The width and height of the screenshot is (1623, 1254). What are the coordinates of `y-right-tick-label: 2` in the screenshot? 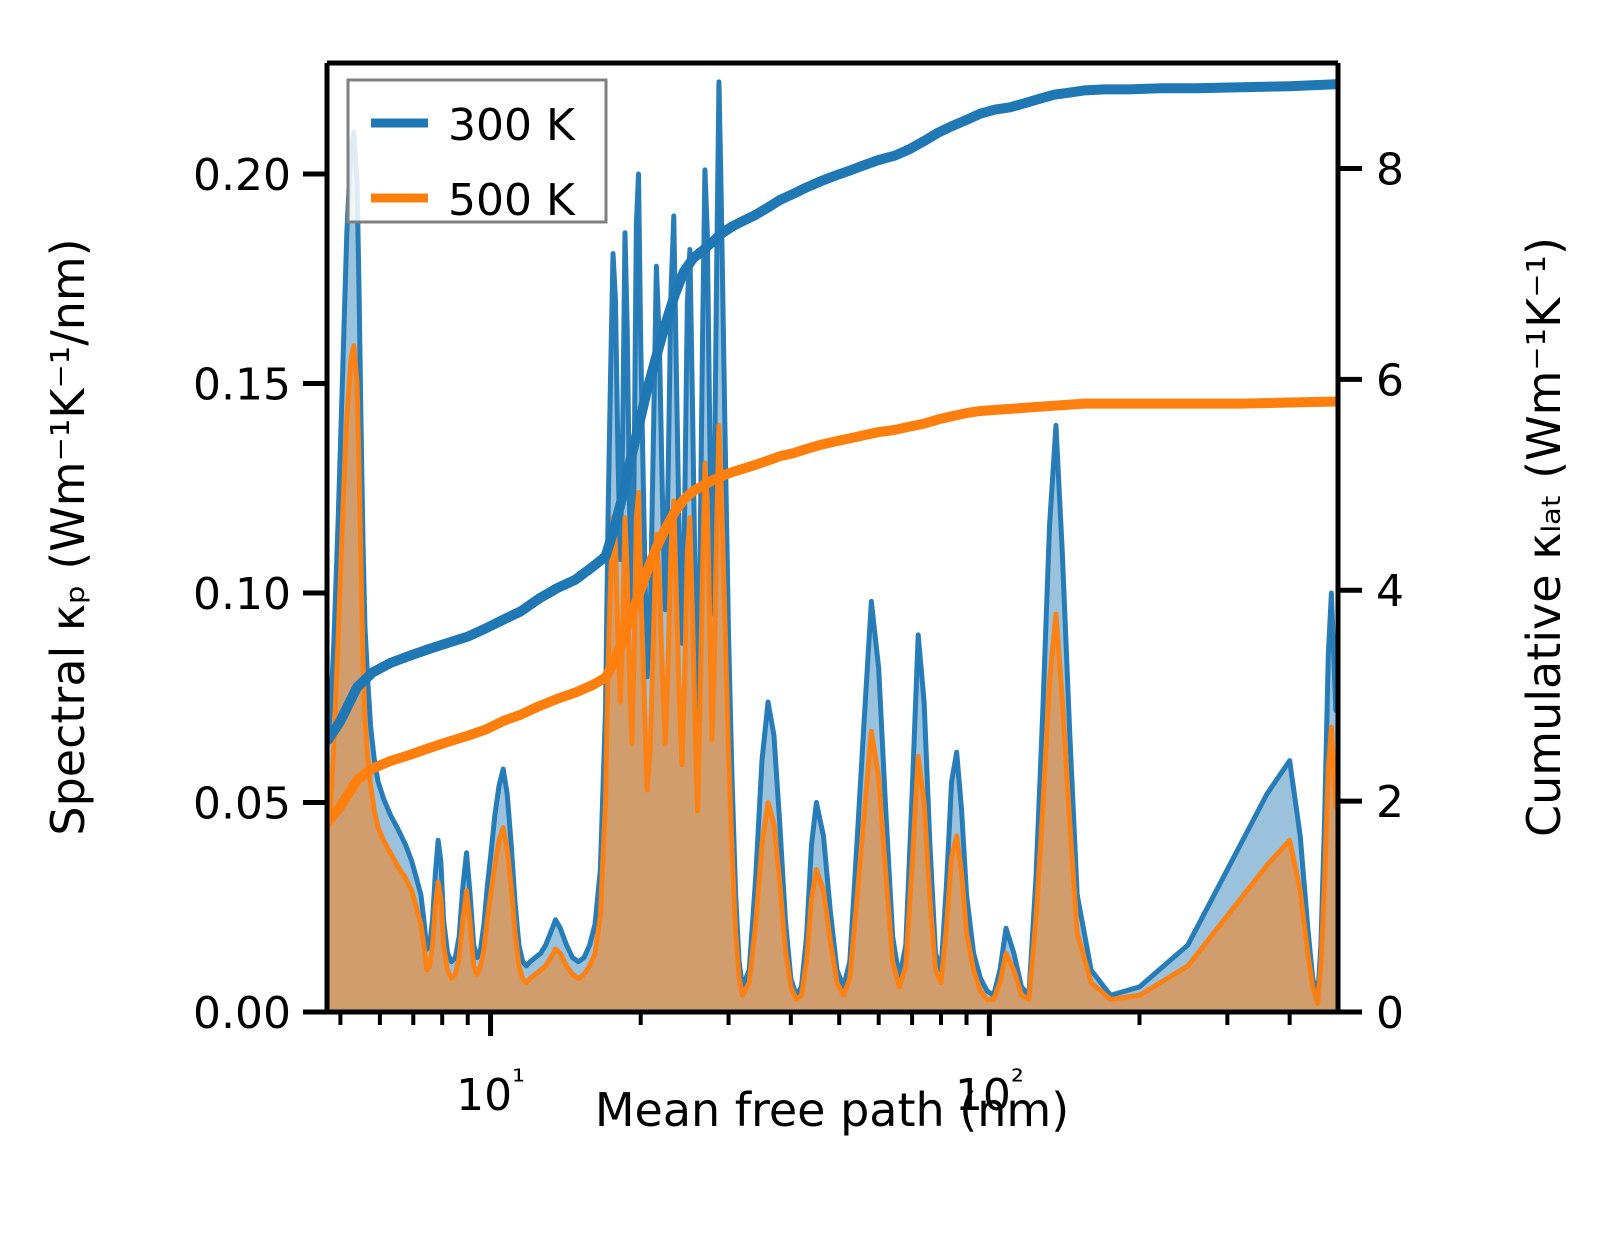 It's located at (1390, 802).